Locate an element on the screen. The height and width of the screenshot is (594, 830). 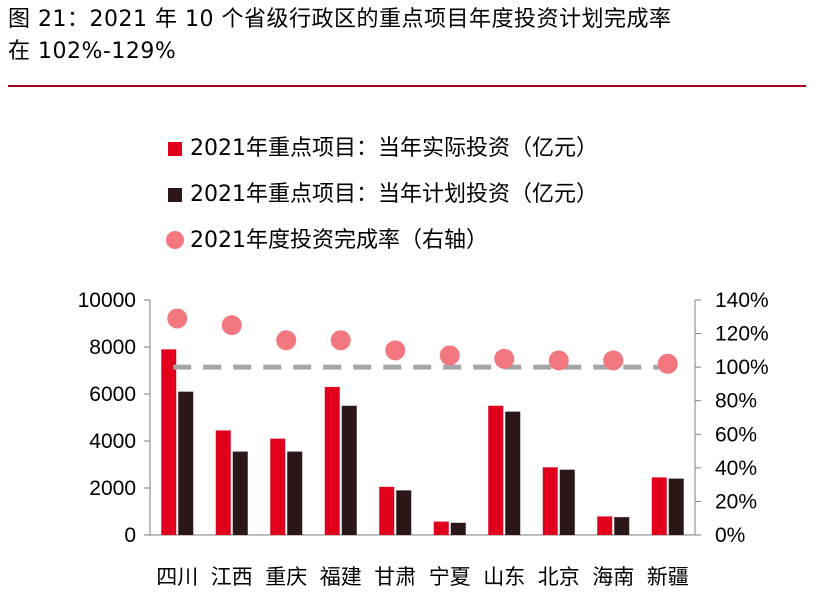
right-tick-label: 100% is located at coordinates (742, 367).